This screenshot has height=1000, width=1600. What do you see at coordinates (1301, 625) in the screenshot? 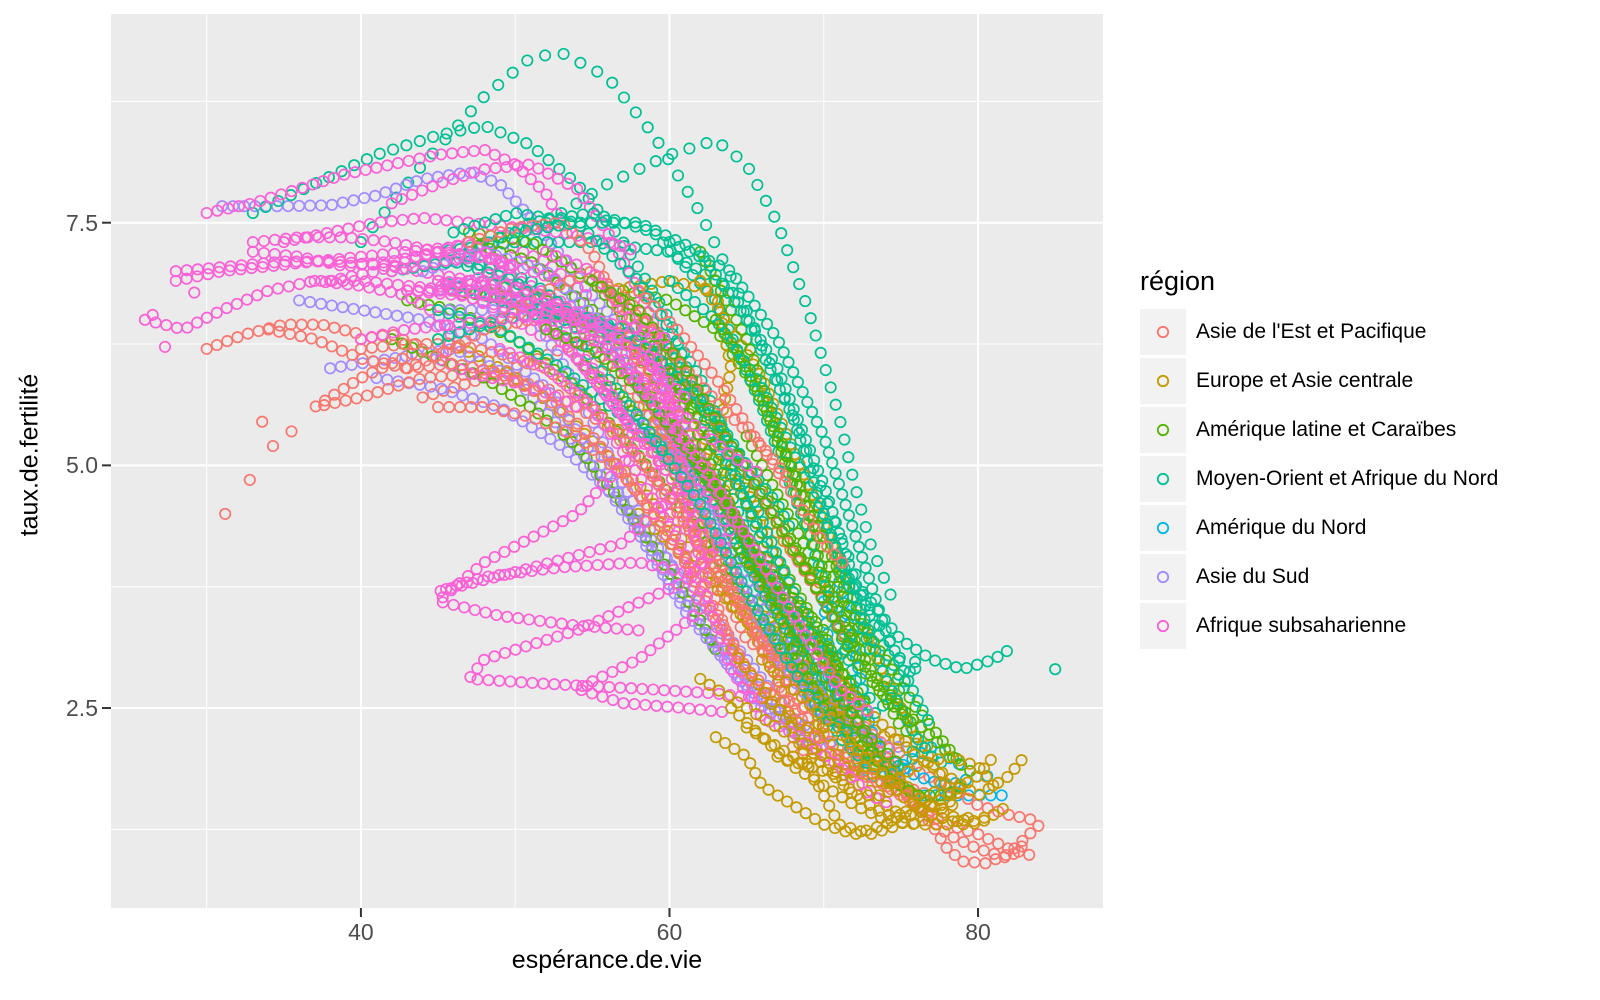
I see `legend-item-label: Afrique subsaharienne` at bounding box center [1301, 625].